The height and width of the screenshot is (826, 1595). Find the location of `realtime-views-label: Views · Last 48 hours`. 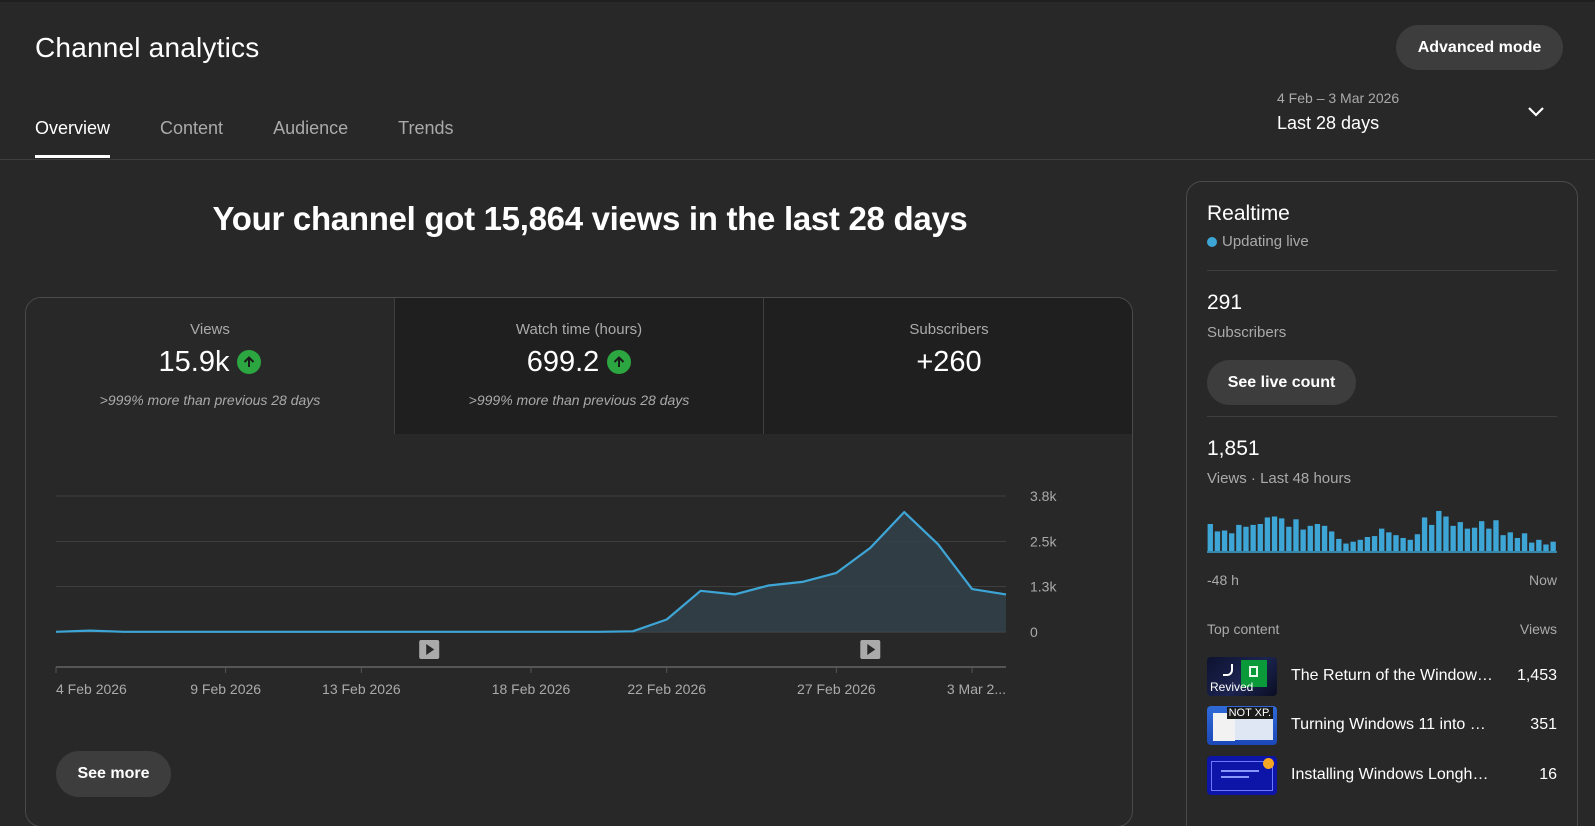

realtime-views-label: Views · Last 48 hours is located at coordinates (1279, 478).